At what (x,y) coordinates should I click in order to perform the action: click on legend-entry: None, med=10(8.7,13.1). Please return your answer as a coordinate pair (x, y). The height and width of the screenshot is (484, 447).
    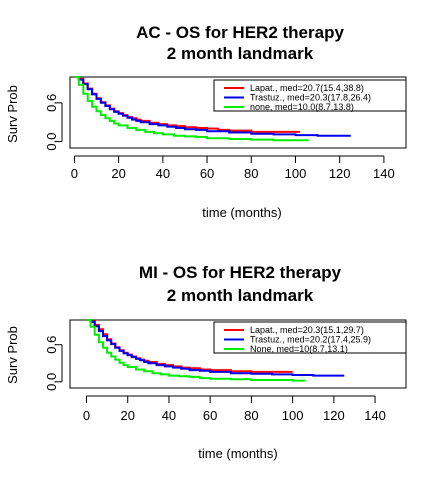
    Looking at the image, I should click on (299, 349).